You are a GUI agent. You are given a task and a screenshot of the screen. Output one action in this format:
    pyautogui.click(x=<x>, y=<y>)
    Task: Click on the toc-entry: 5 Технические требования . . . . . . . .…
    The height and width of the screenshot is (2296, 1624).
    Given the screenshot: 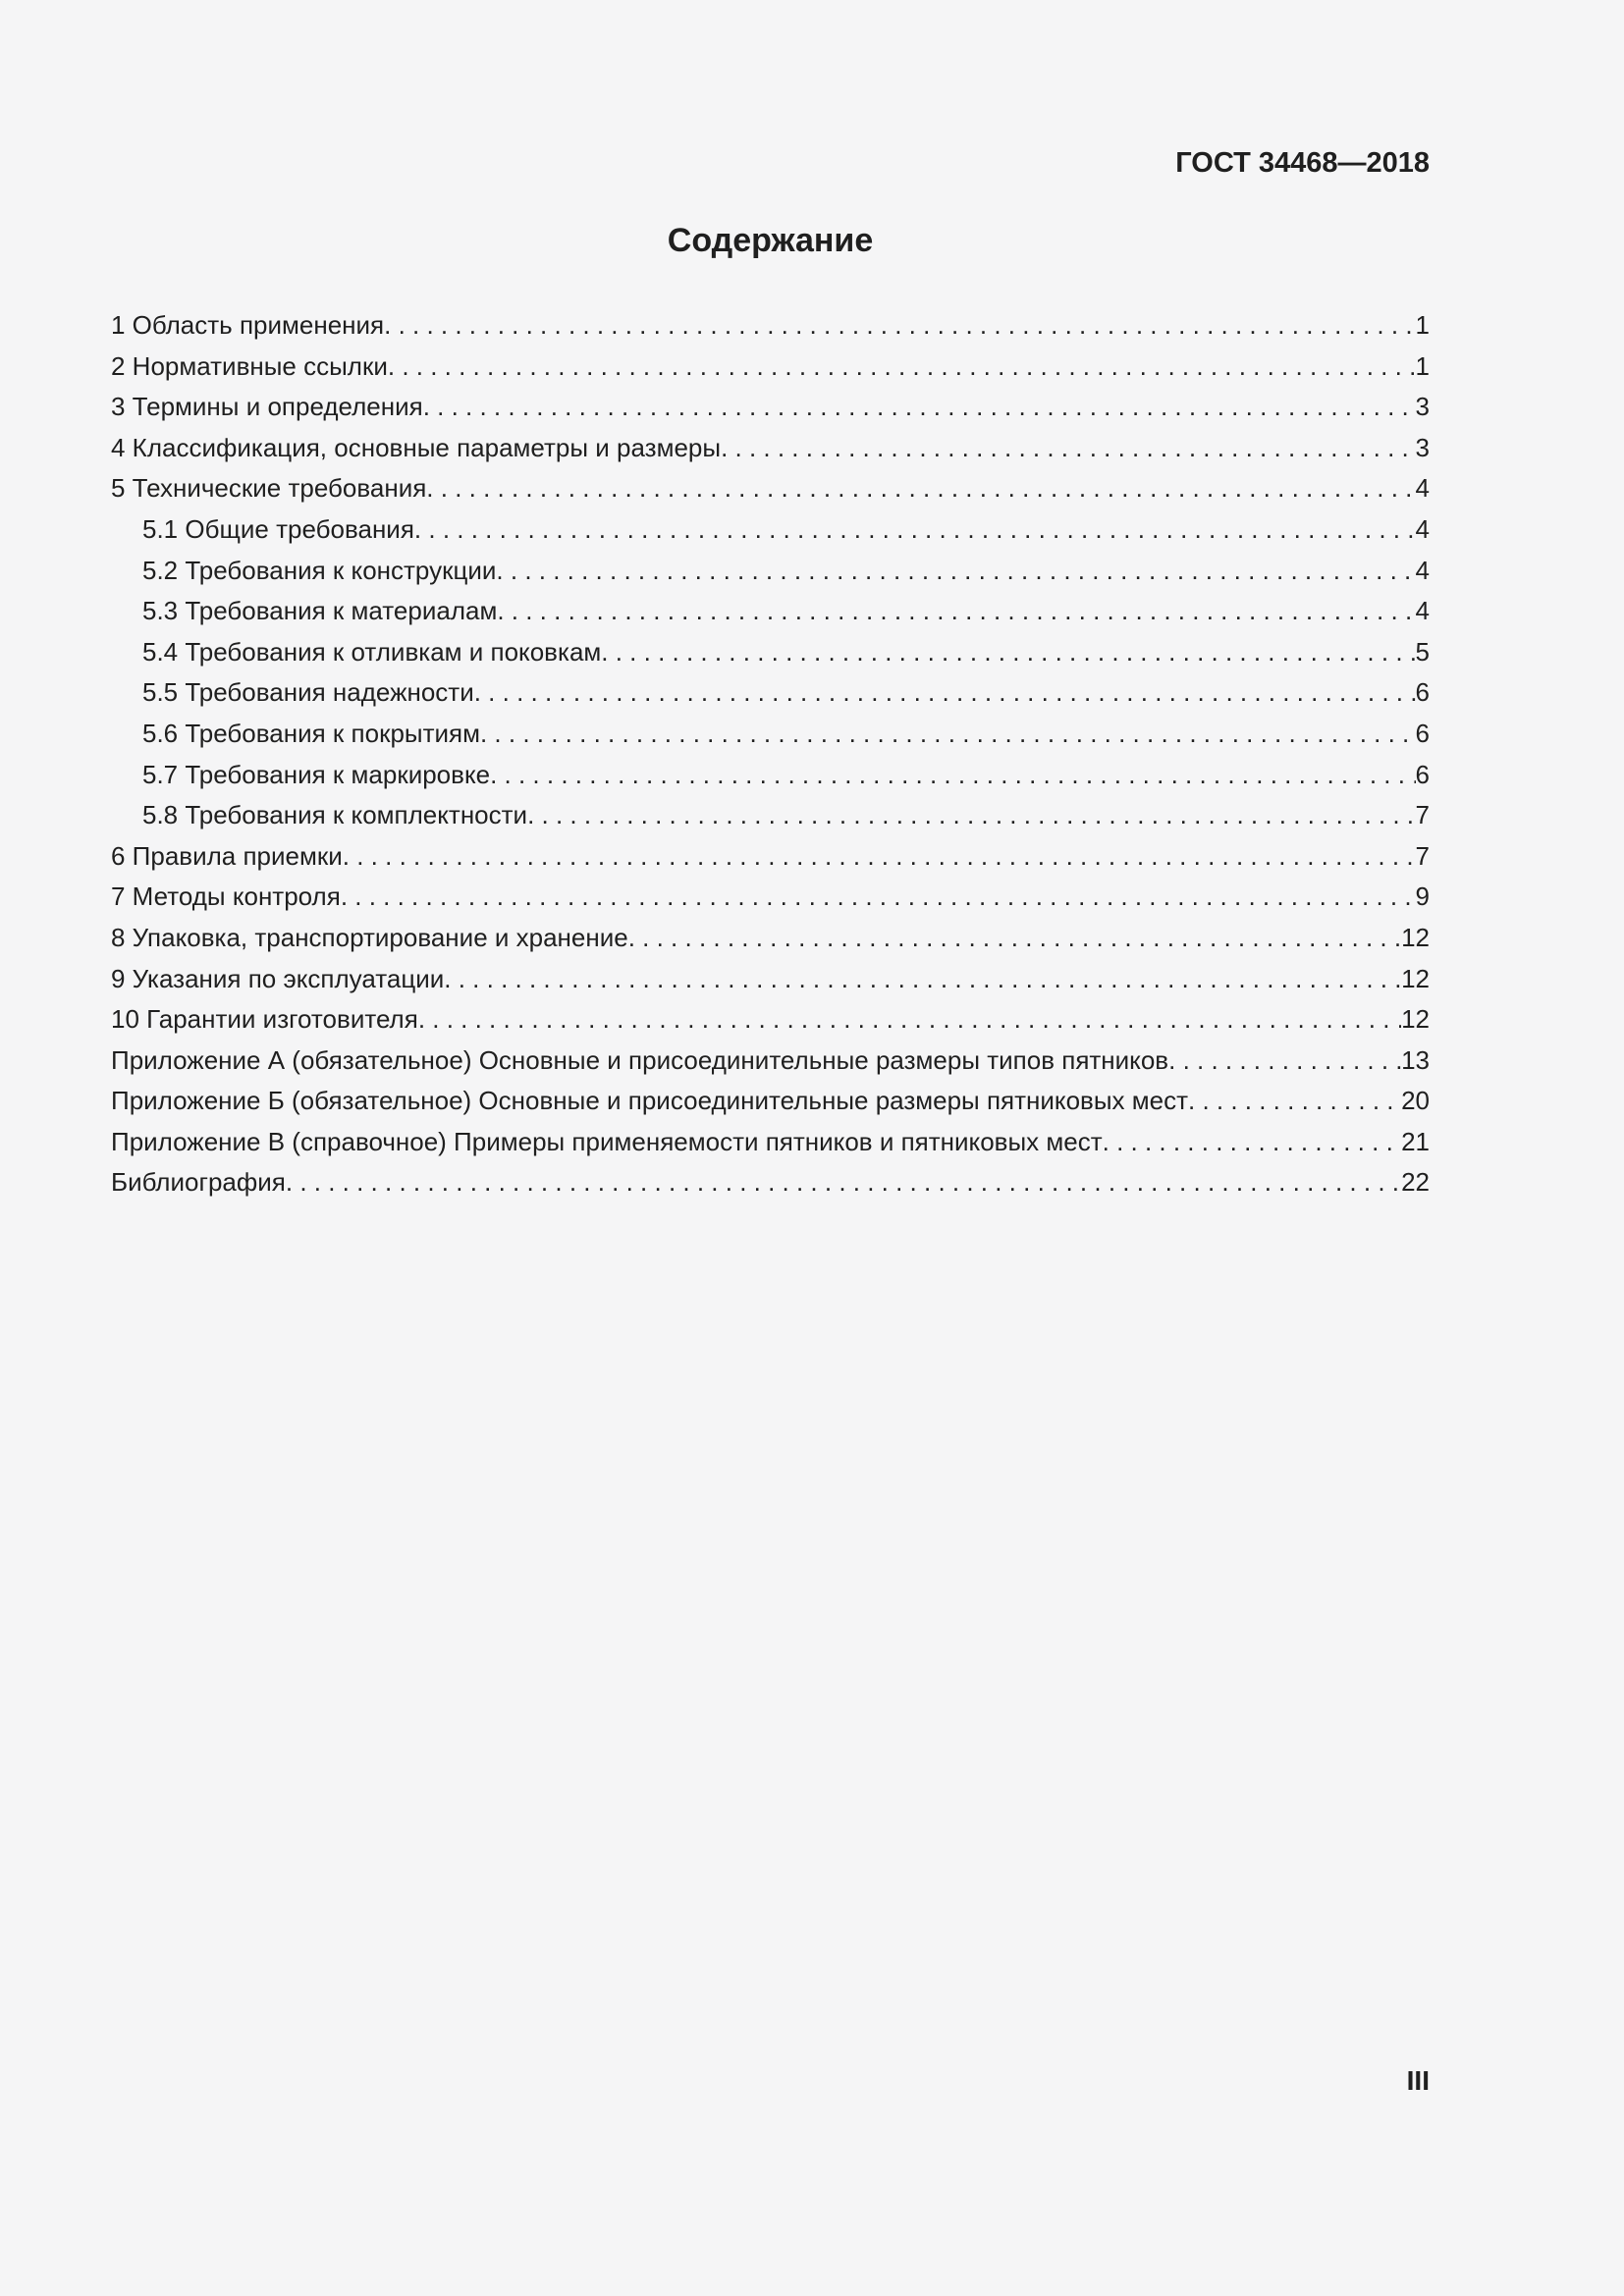 What is the action you would take?
    pyautogui.click(x=770, y=489)
    